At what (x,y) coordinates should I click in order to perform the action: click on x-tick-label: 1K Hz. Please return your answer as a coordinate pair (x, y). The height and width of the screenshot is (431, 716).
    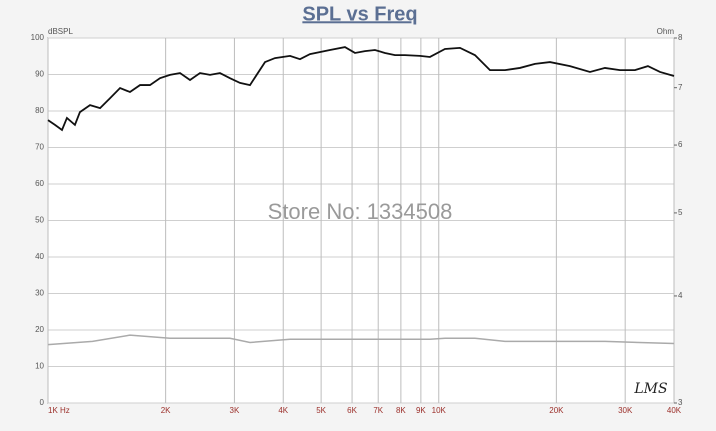
    Looking at the image, I should click on (59, 410).